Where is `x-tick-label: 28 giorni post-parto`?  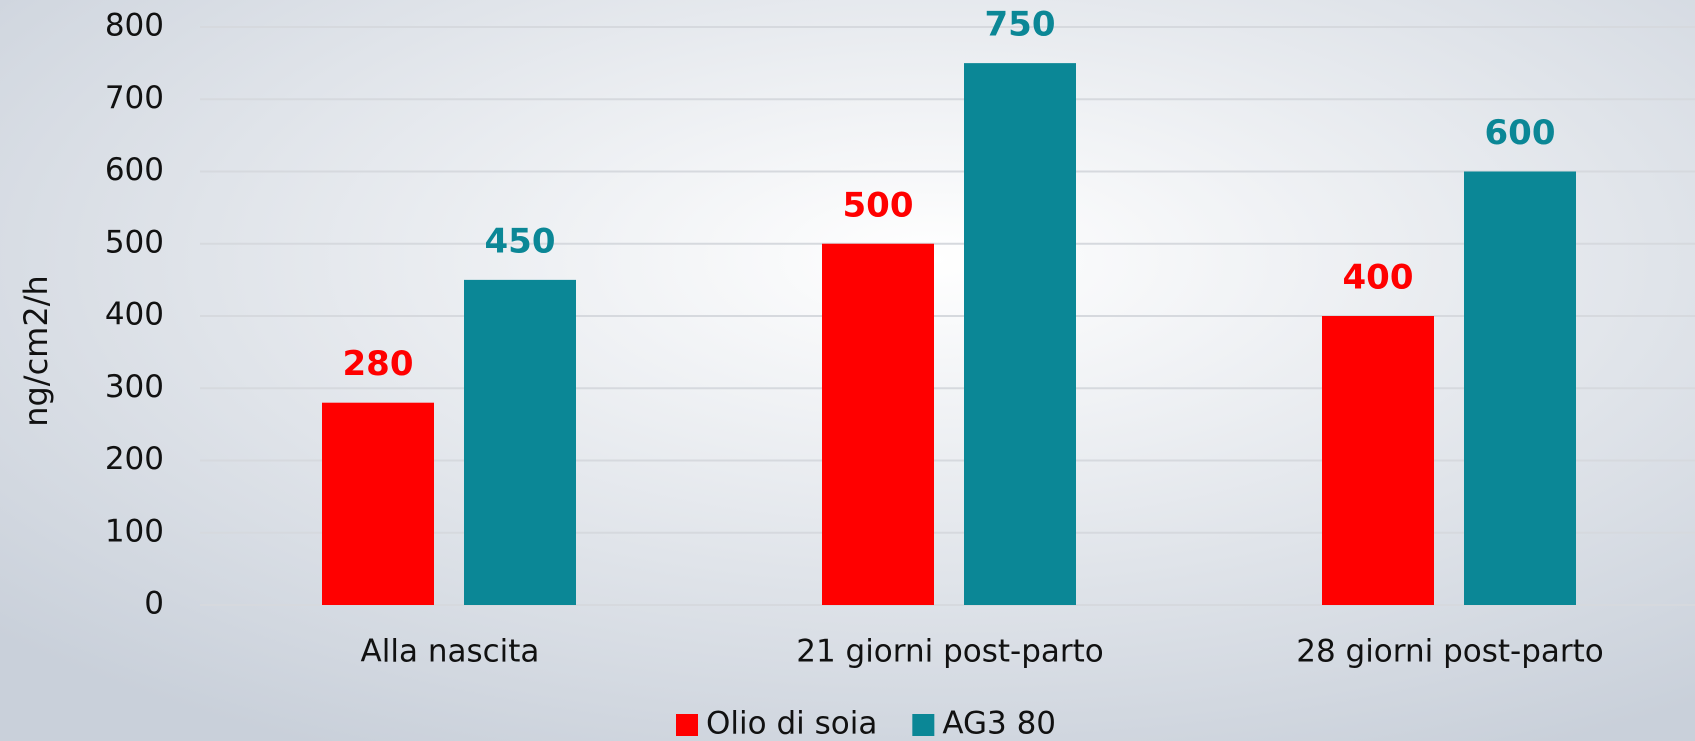 x-tick-label: 28 giorni post-parto is located at coordinates (1450, 652).